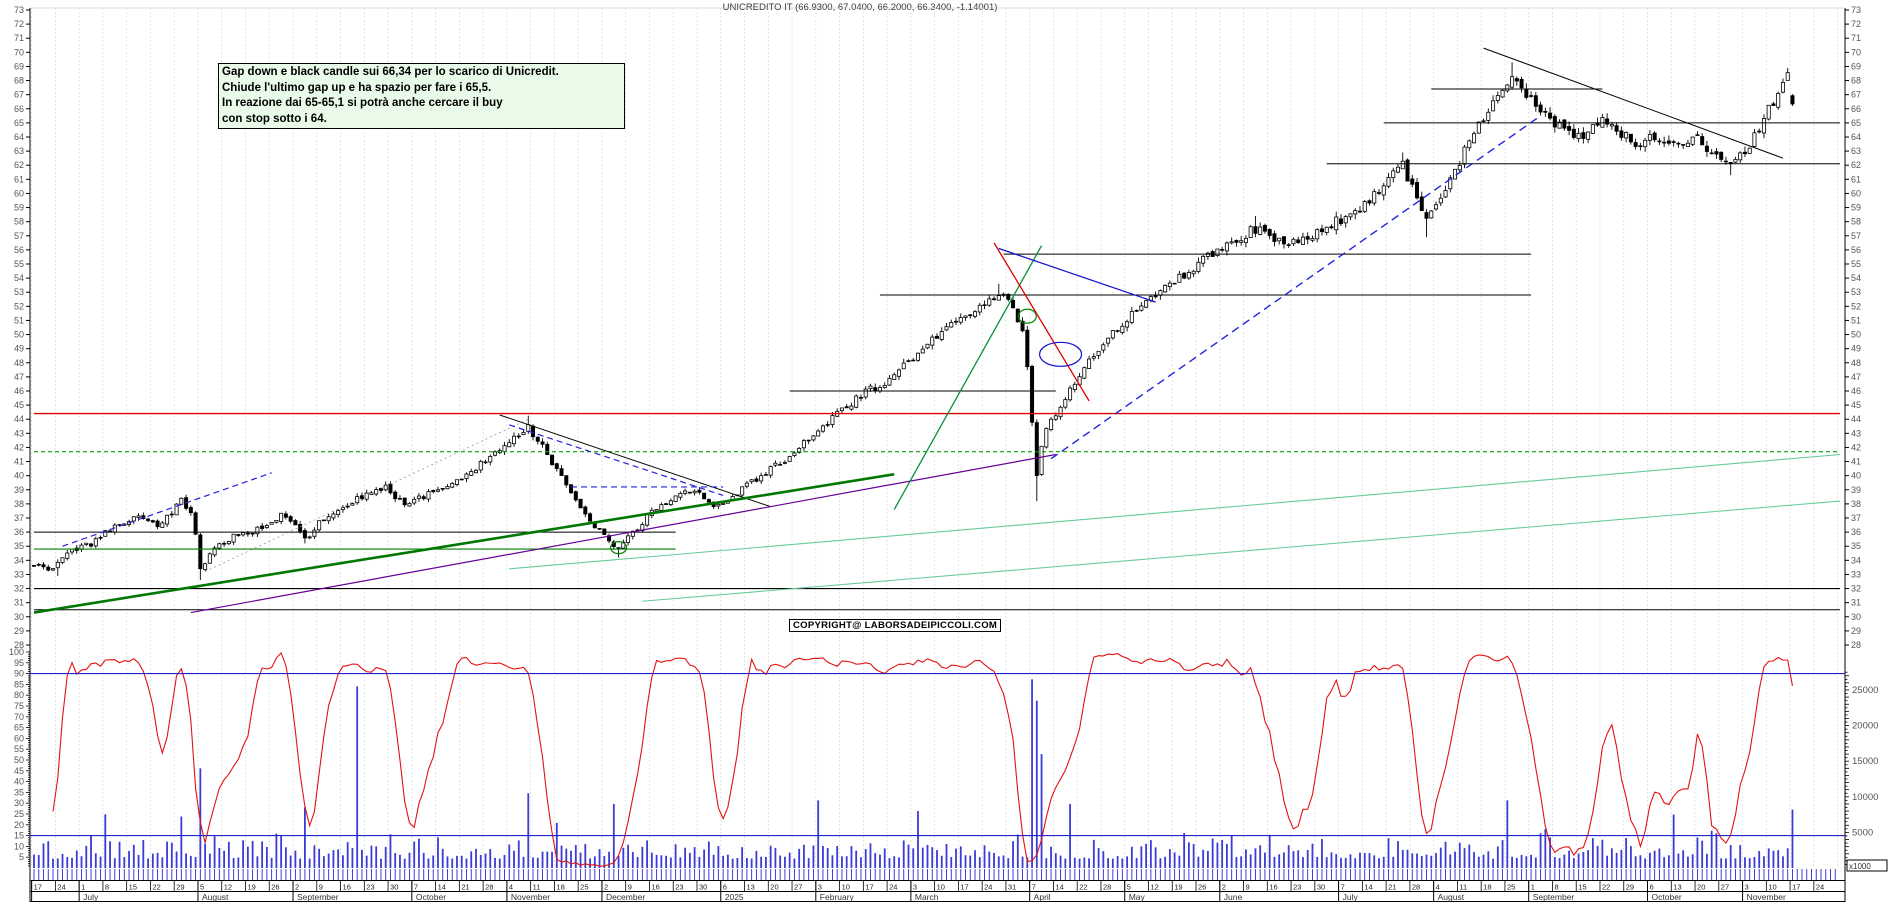 The image size is (1890, 902). Describe the element at coordinates (530, 897) in the screenshot. I see `svg-text: November` at that location.